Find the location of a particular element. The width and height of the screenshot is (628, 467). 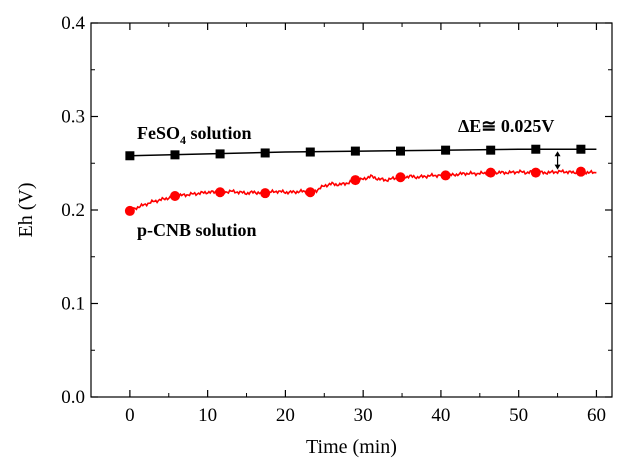

fe-solution-label: FeSO4 solution is located at coordinates (194, 135).